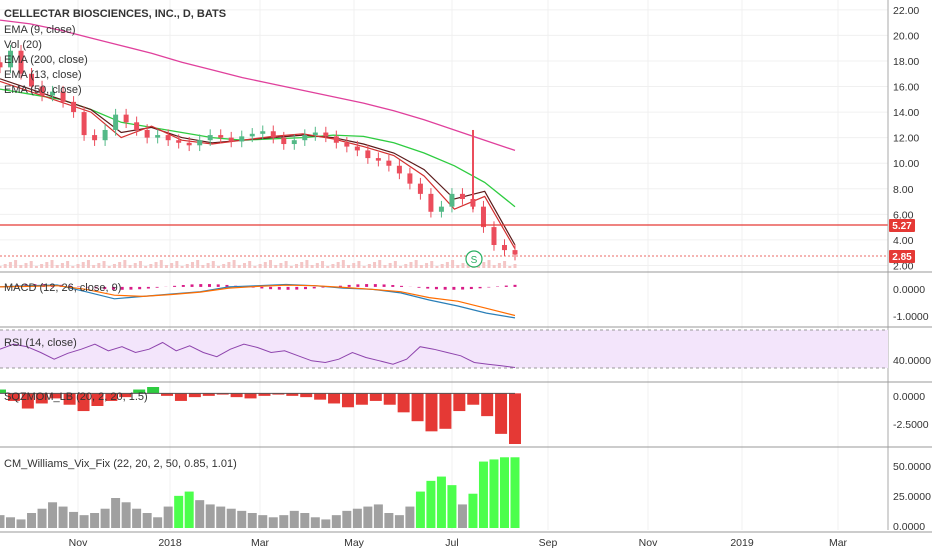  I want to click on legend-vol: Vol (20), so click(23, 45).